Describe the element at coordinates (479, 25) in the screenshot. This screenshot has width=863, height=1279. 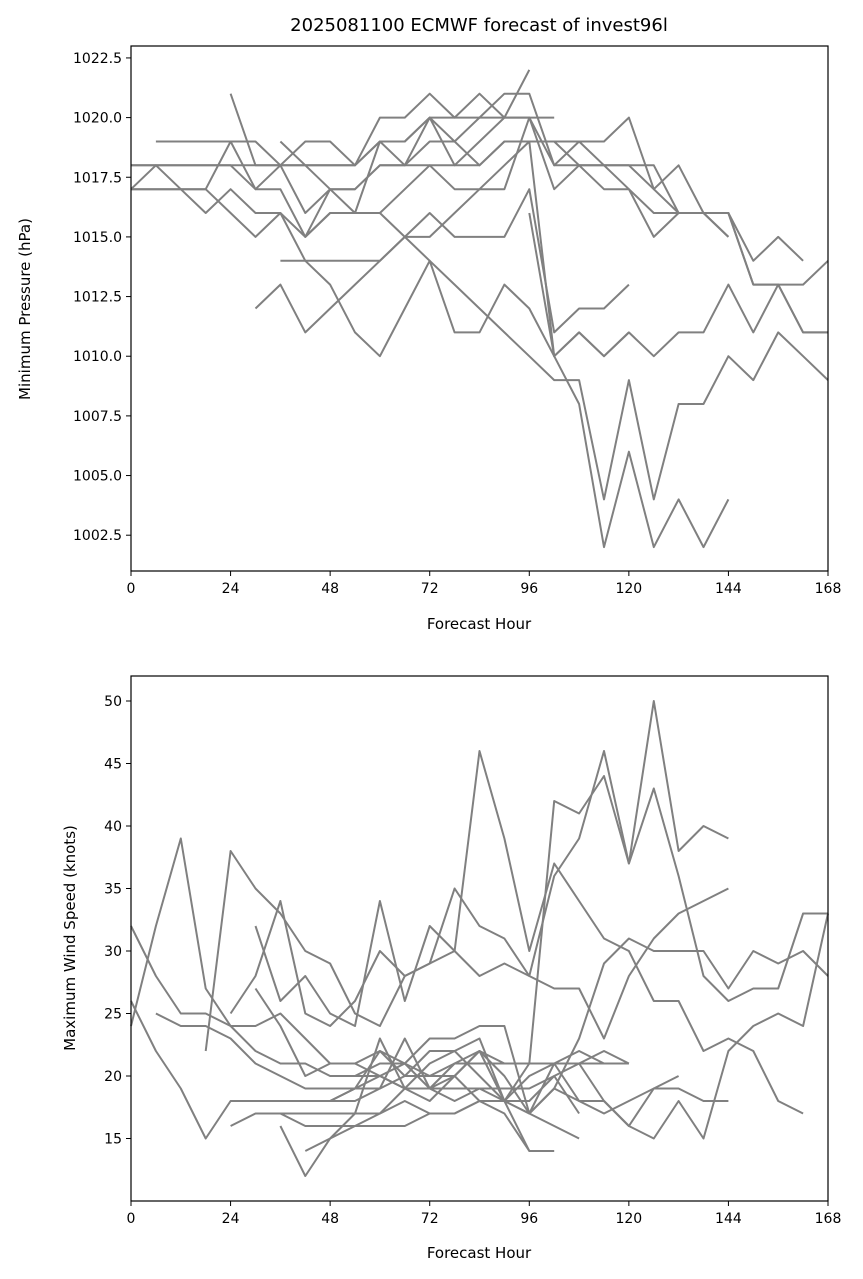
I see `pressure-chart-title: 2025081100 ECMWF forecast of invest96l` at that location.